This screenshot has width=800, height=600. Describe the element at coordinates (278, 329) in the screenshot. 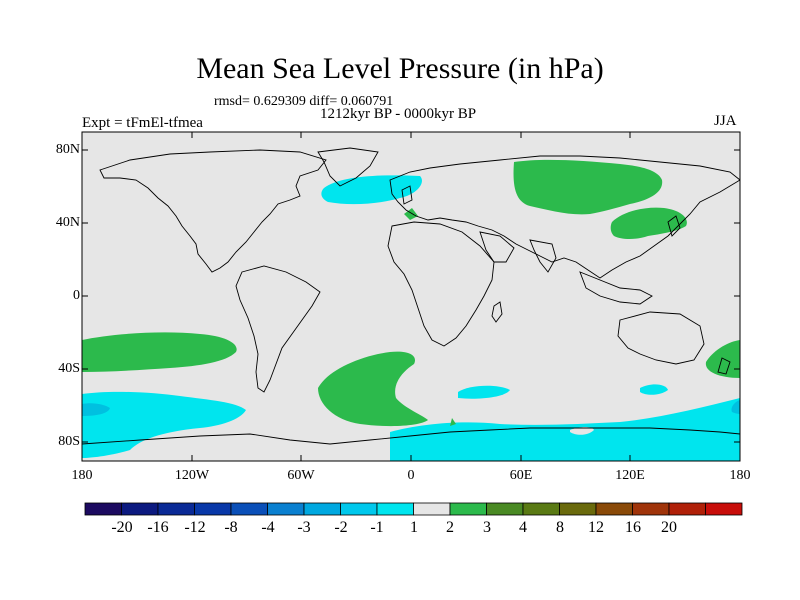

I see `coast-south-america` at that location.